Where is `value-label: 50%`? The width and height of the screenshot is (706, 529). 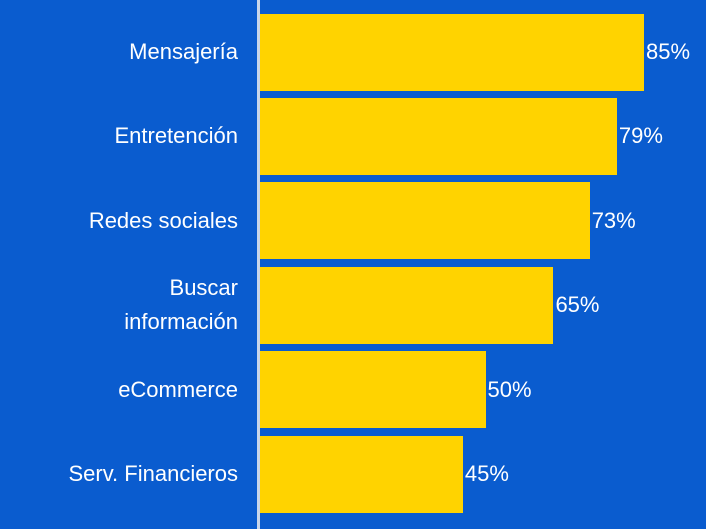
value-label: 50% is located at coordinates (509, 389).